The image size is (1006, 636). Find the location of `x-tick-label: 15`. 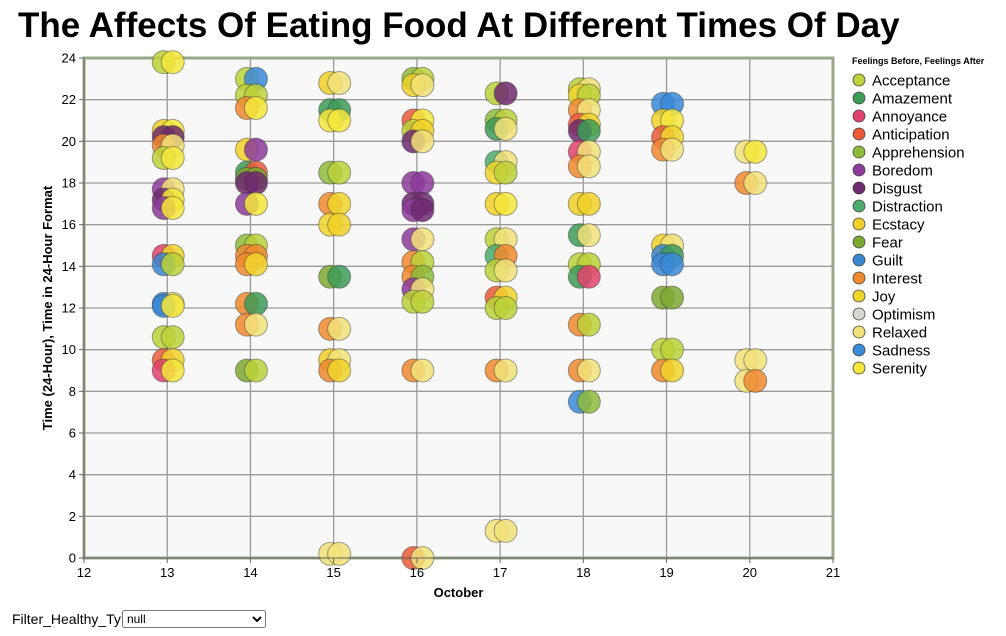

x-tick-label: 15 is located at coordinates (333, 572).